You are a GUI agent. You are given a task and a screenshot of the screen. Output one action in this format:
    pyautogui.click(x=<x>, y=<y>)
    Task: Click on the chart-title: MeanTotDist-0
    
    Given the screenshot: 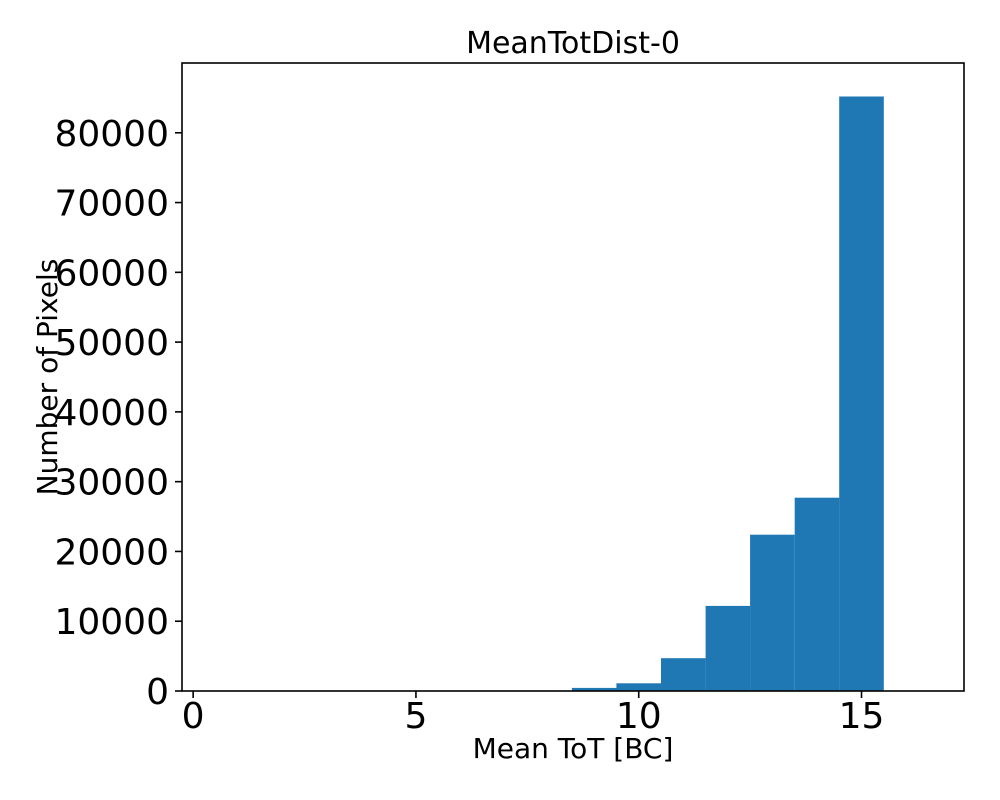 What is the action you would take?
    pyautogui.click(x=573, y=43)
    